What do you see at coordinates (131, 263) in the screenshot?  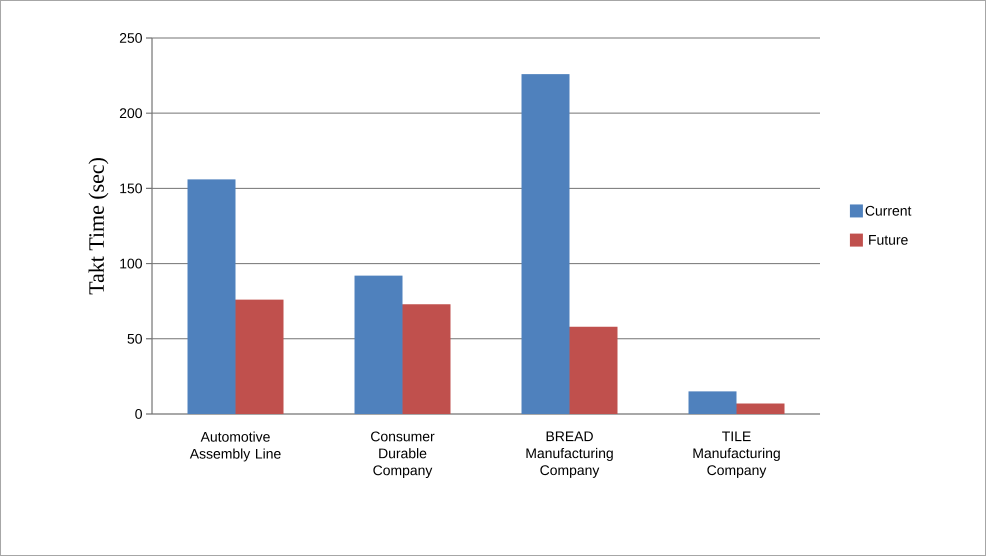 I see `y-tick-label: 100` at bounding box center [131, 263].